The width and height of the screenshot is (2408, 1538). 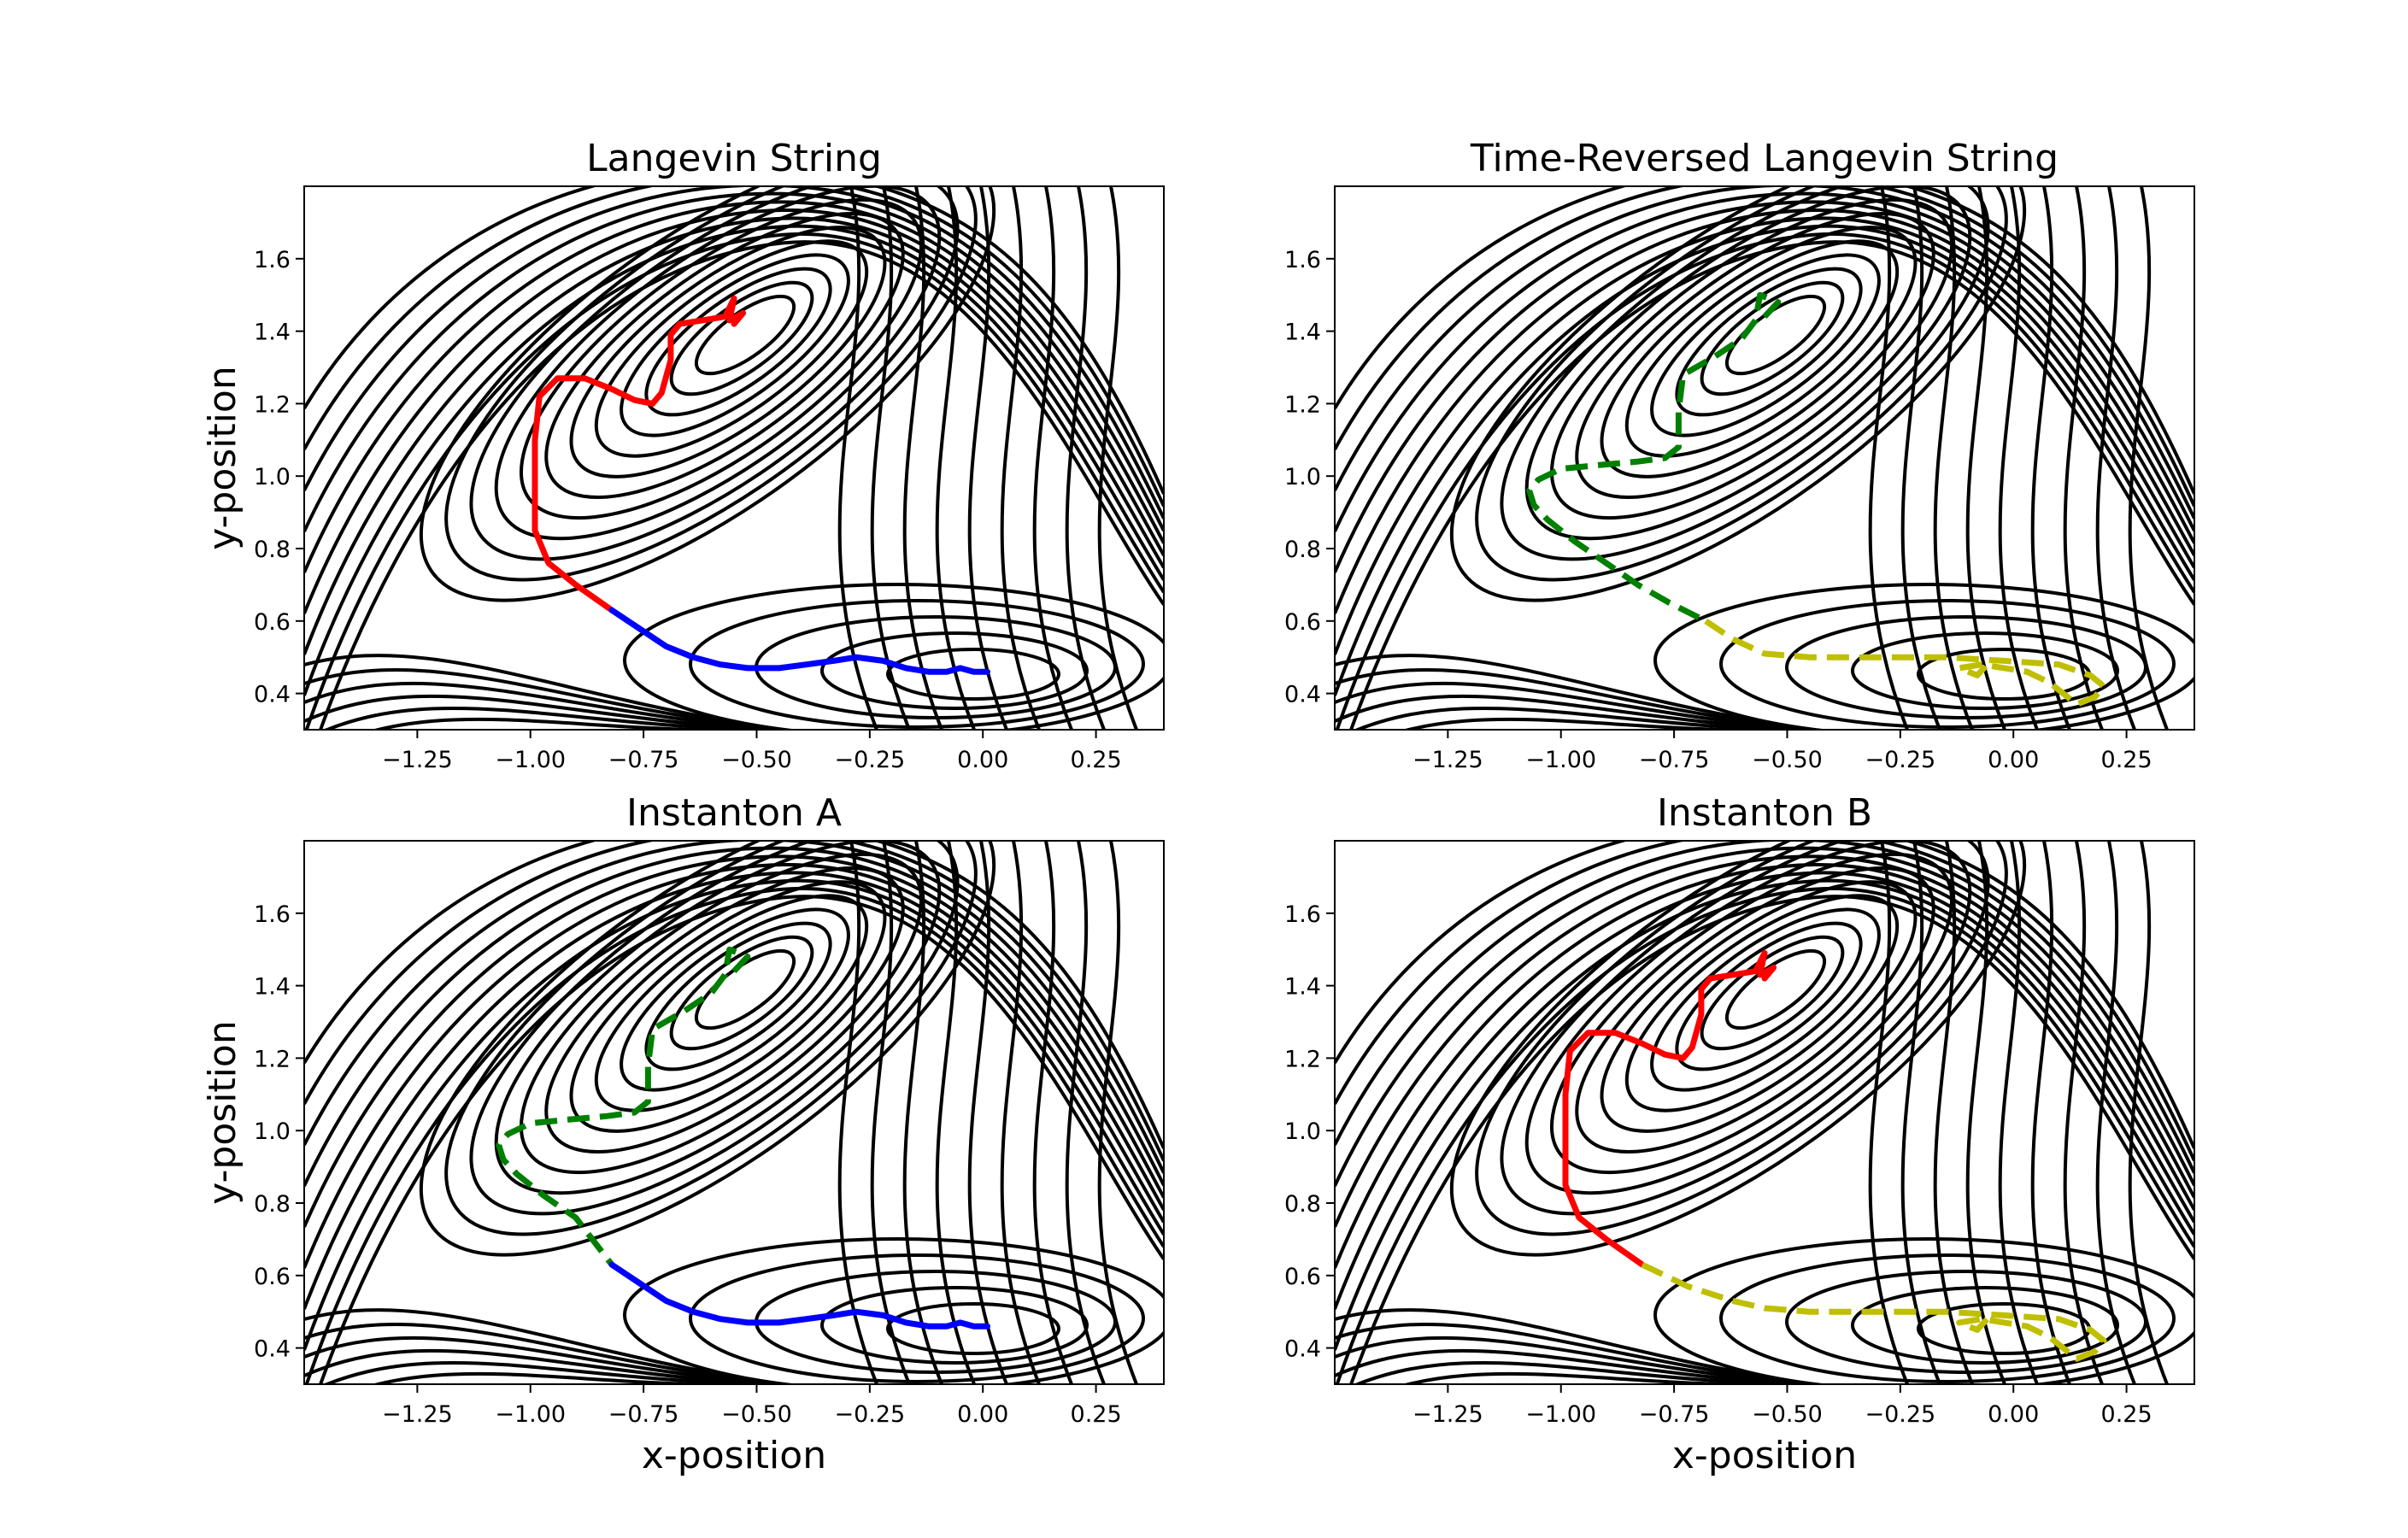 I want to click on subplot-title: Instanton B, so click(x=1764, y=813).